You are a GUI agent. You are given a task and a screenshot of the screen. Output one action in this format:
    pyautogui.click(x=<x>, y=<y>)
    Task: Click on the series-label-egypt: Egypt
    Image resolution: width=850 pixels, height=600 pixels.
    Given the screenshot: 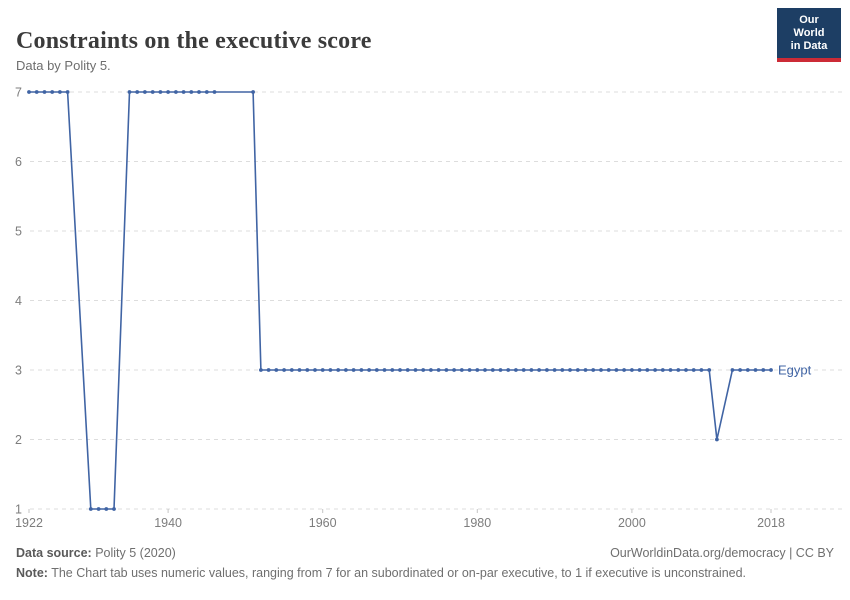 What is the action you would take?
    pyautogui.click(x=795, y=370)
    